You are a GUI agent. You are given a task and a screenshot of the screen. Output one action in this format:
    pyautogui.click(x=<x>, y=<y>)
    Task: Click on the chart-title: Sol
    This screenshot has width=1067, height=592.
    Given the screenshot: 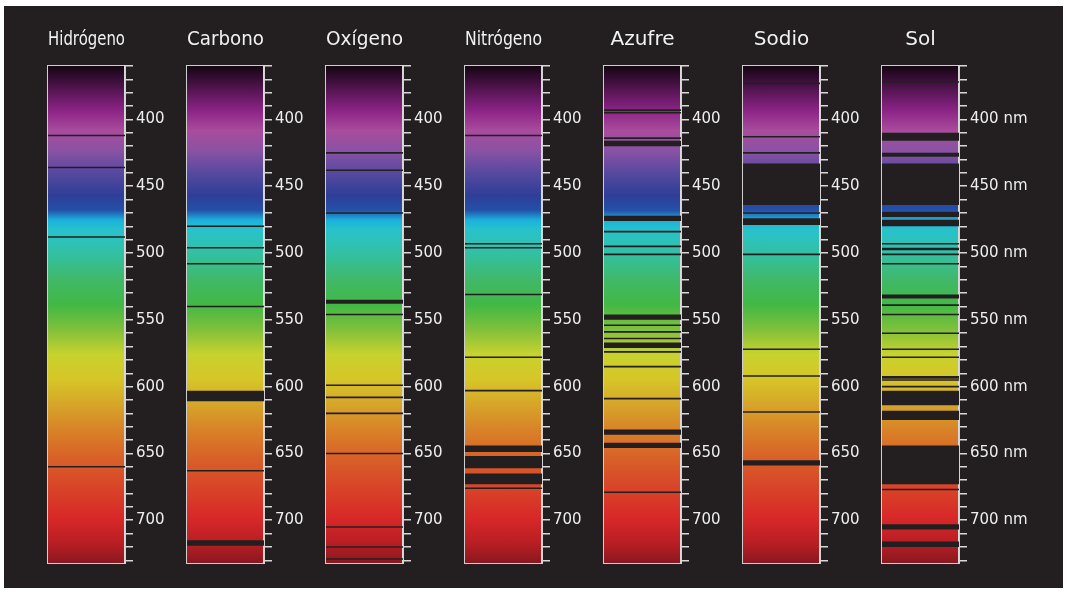 What is the action you would take?
    pyautogui.click(x=920, y=38)
    